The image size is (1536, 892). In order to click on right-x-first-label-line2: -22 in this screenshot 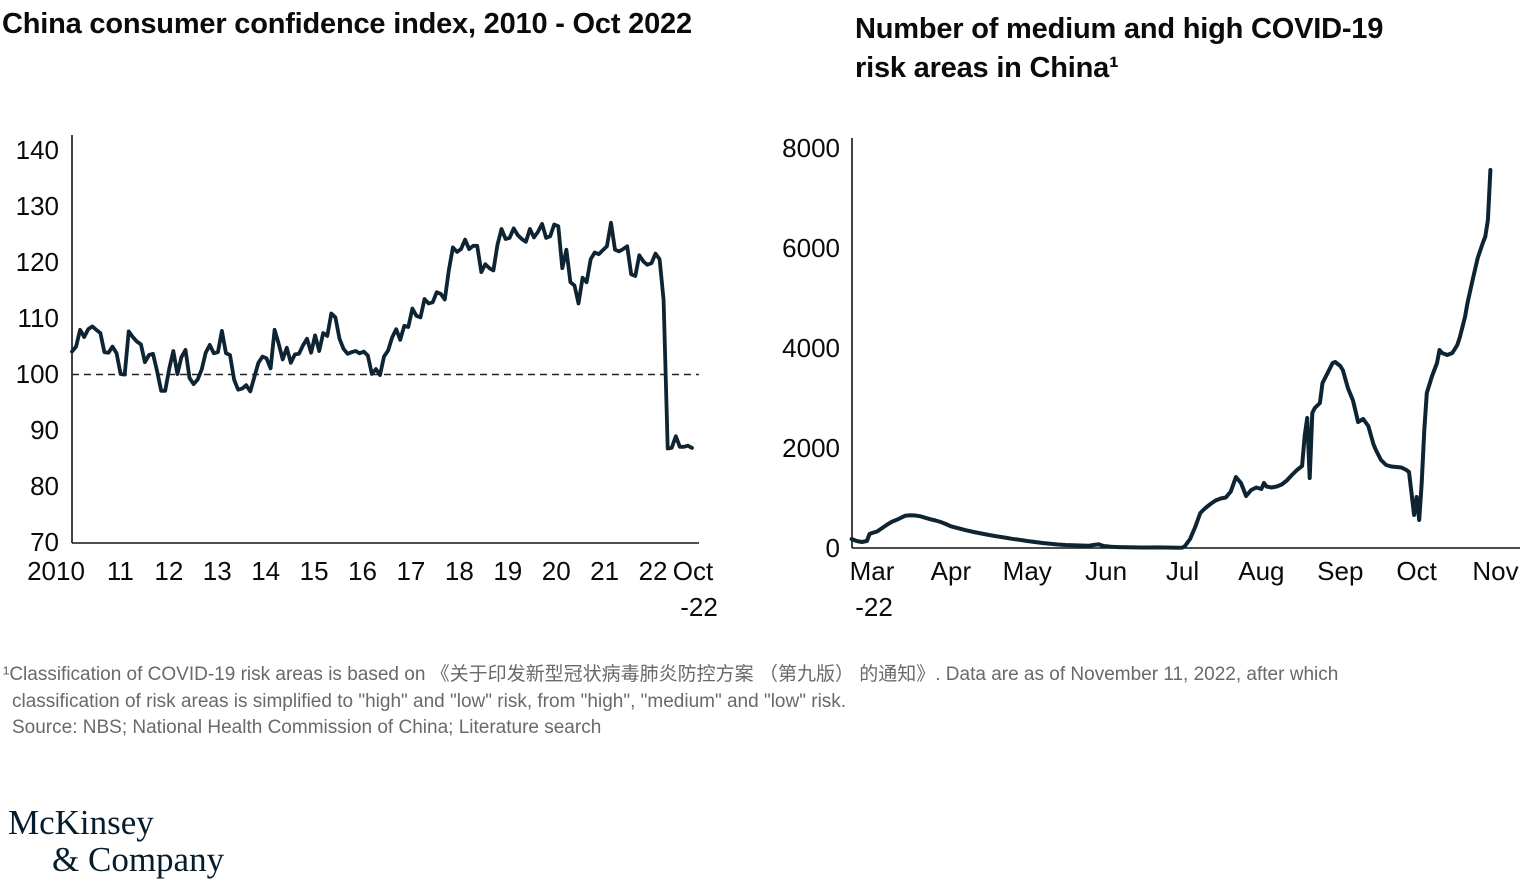, I will do `click(874, 607)`.